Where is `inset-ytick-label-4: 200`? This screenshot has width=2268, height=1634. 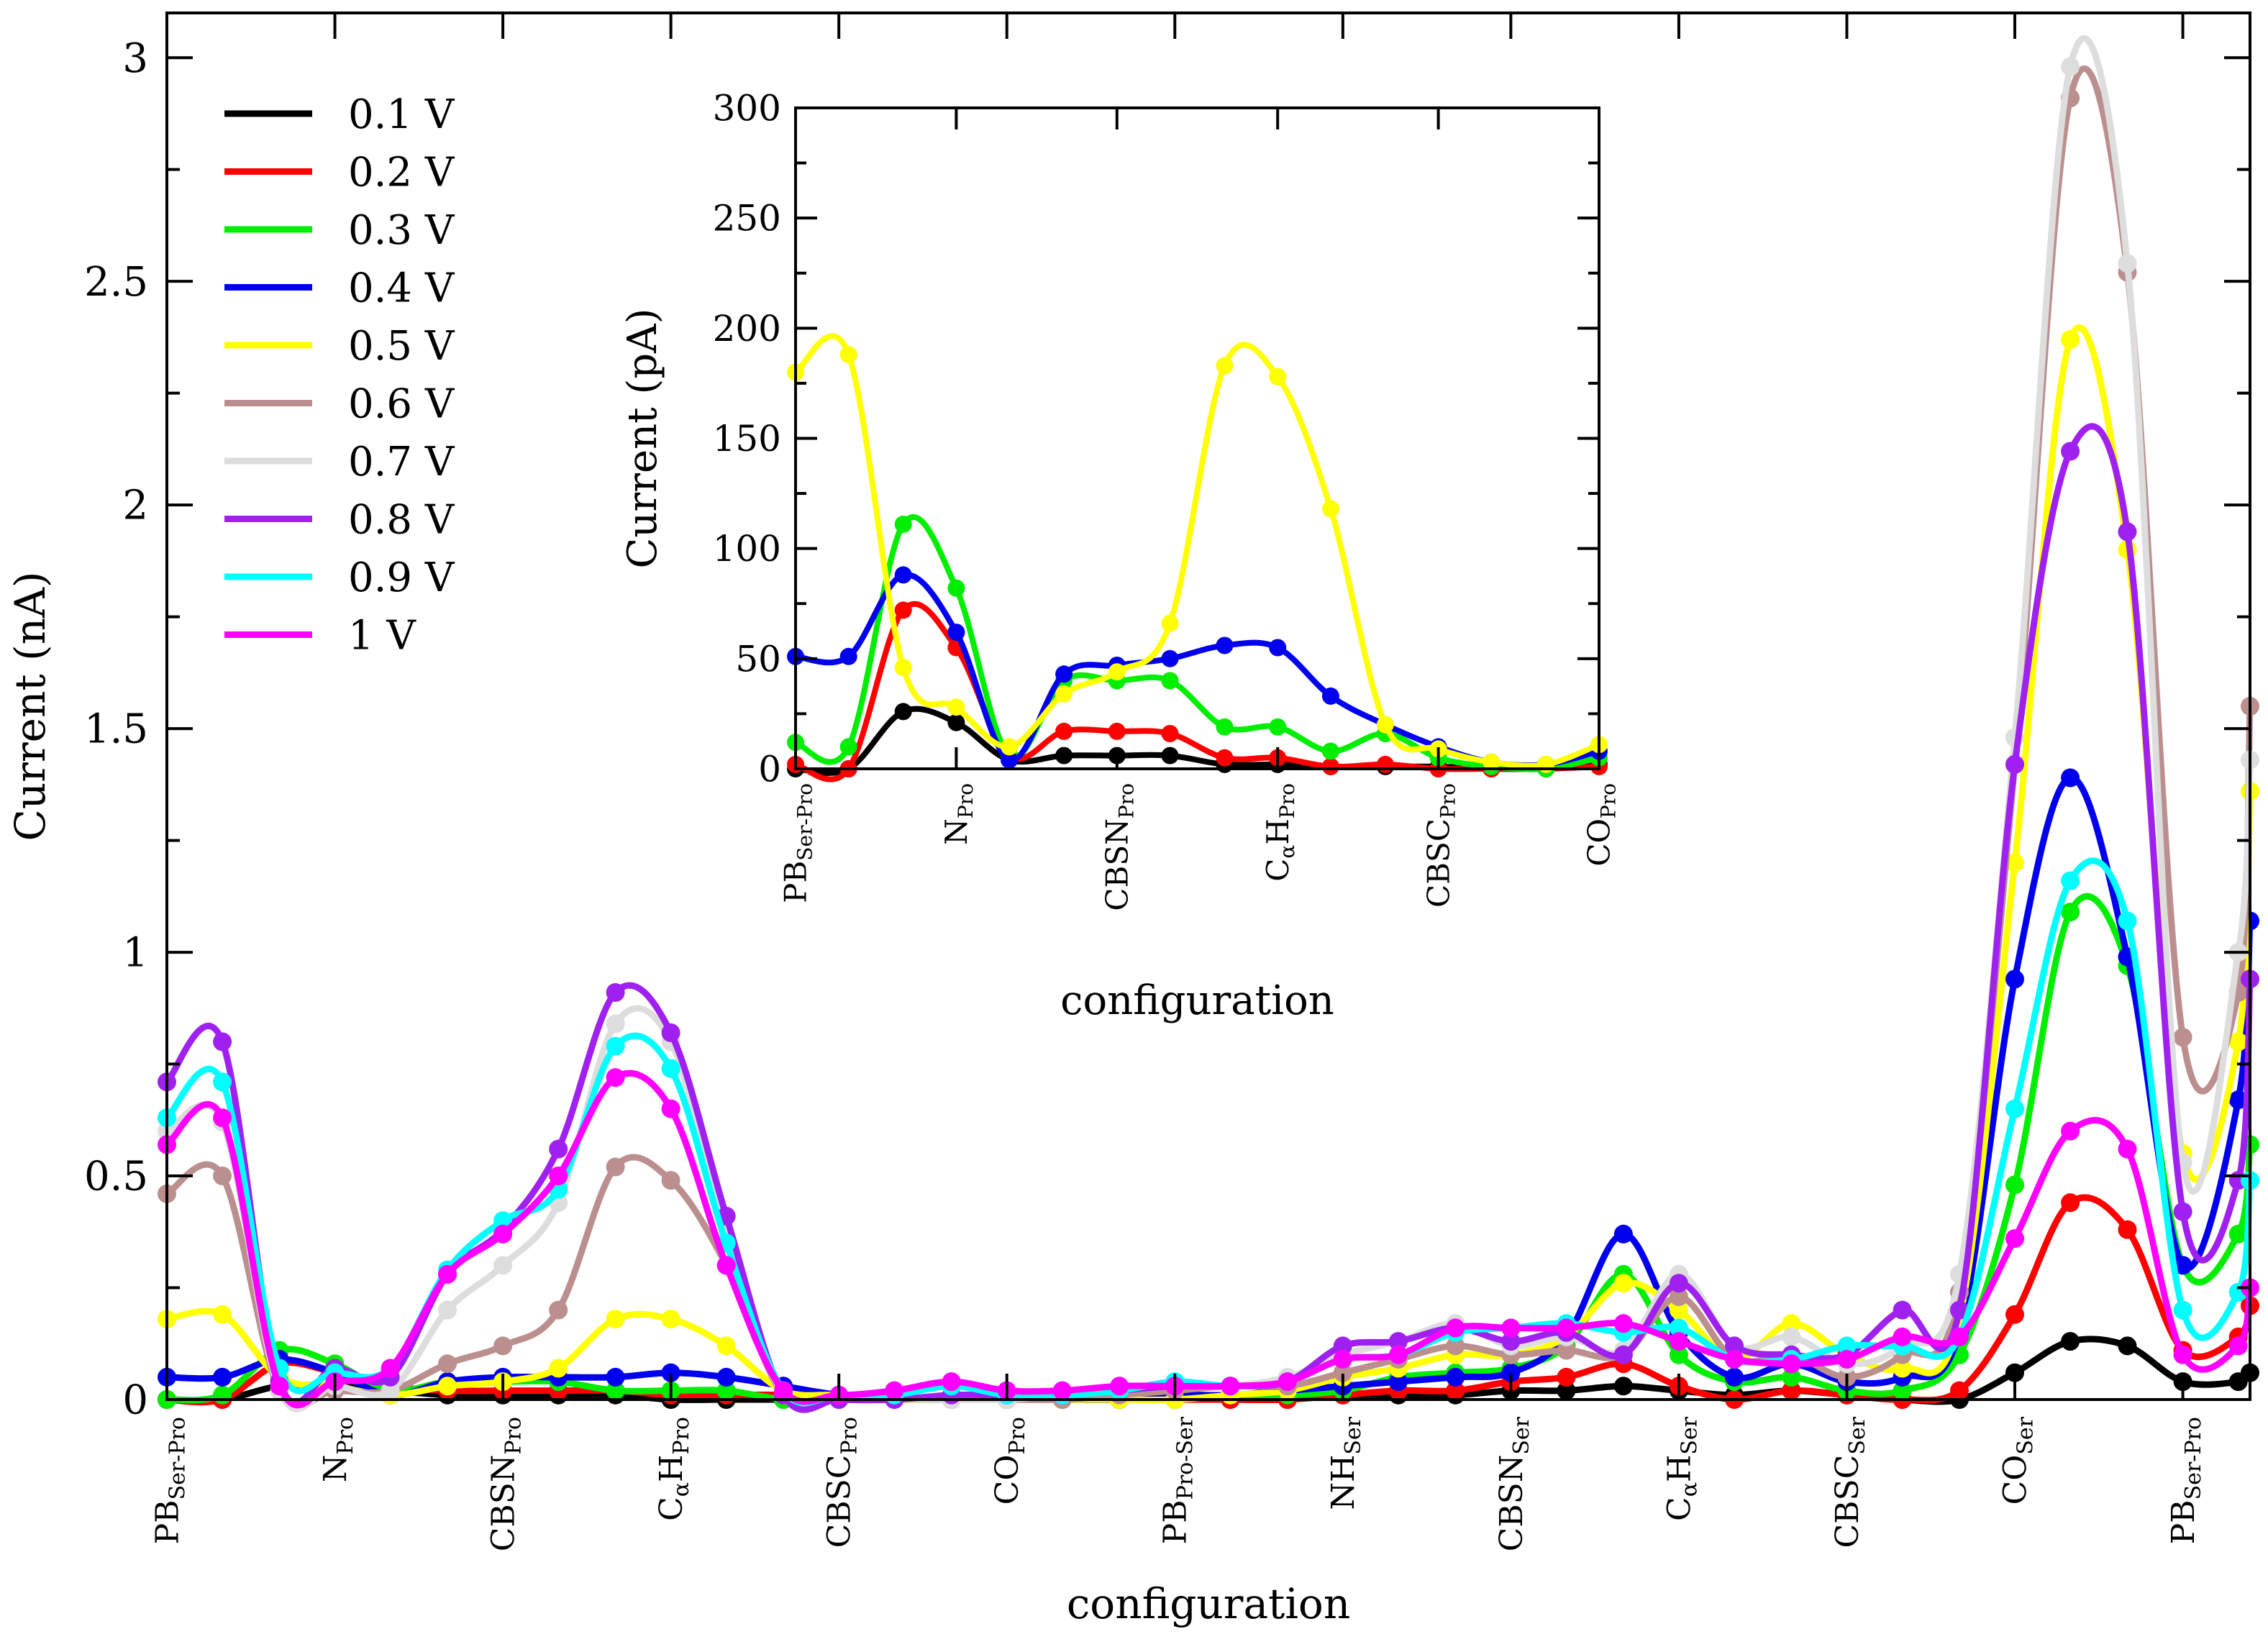 inset-ytick-label-4: 200 is located at coordinates (747, 329).